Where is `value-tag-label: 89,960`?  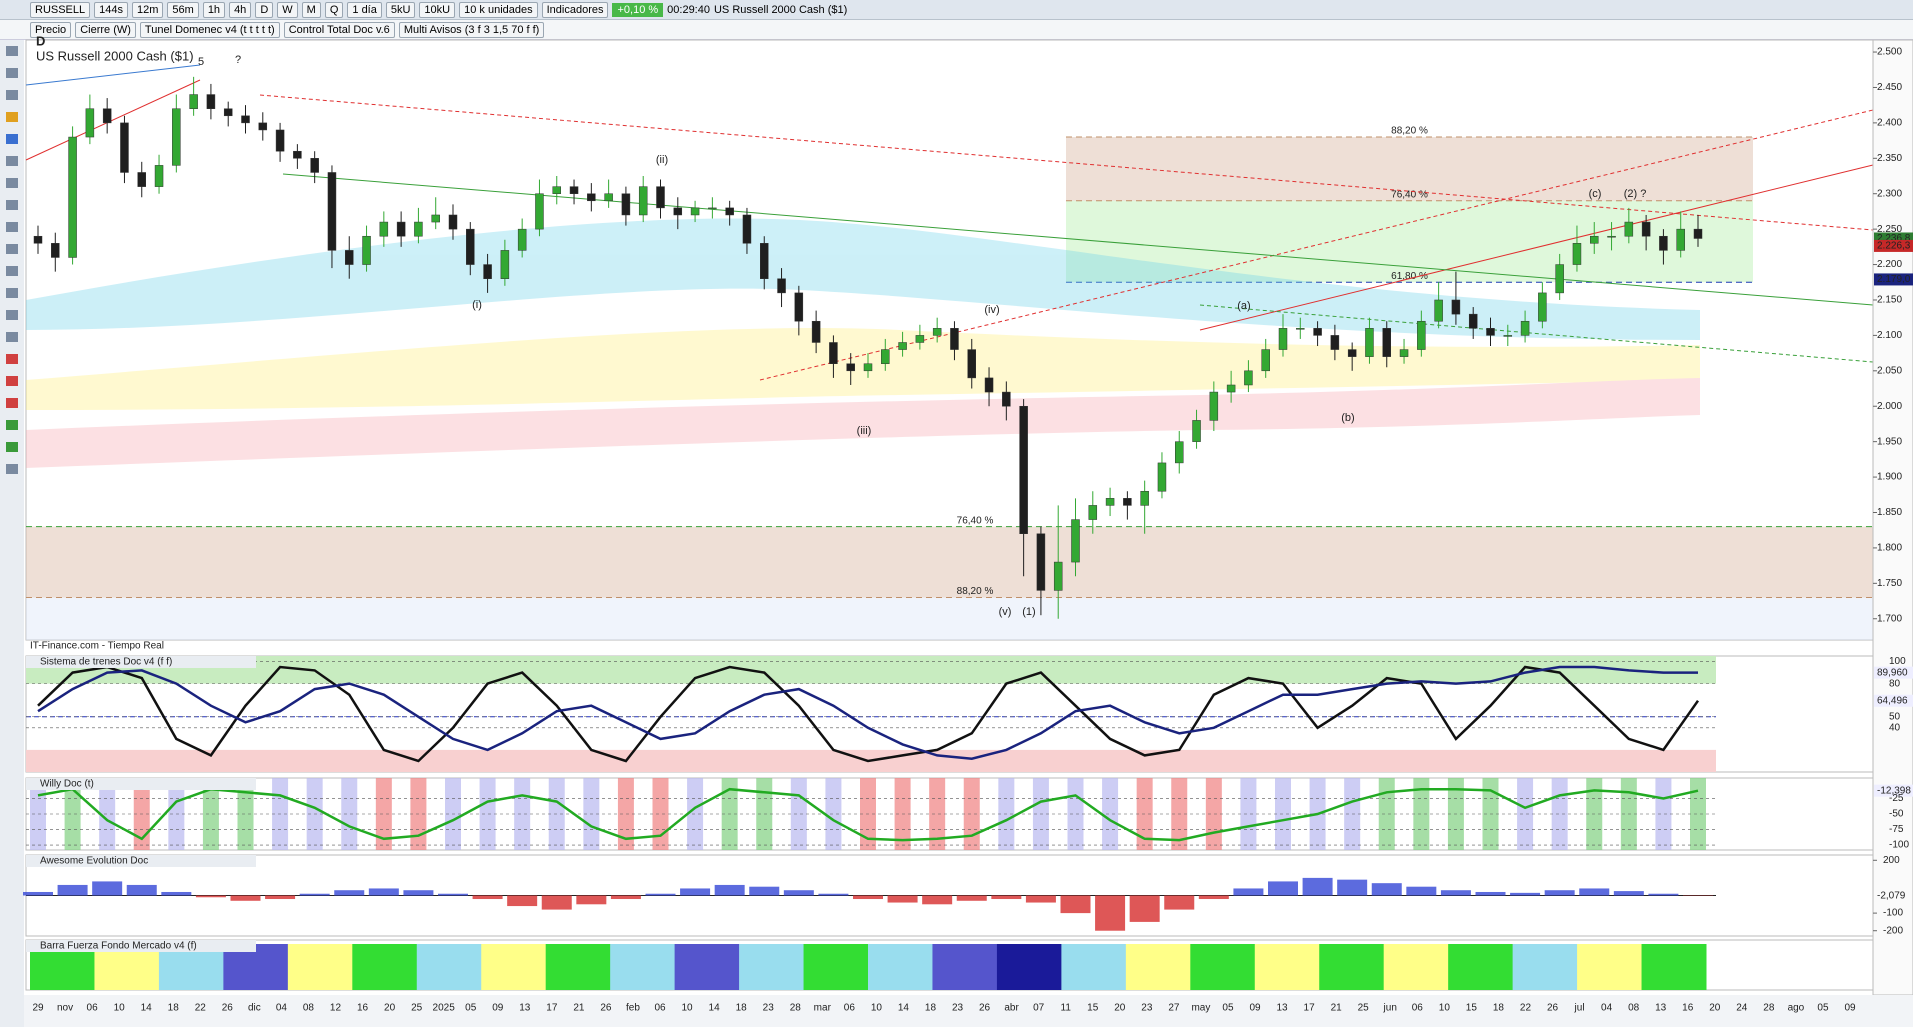 value-tag-label: 89,960 is located at coordinates (1892, 672).